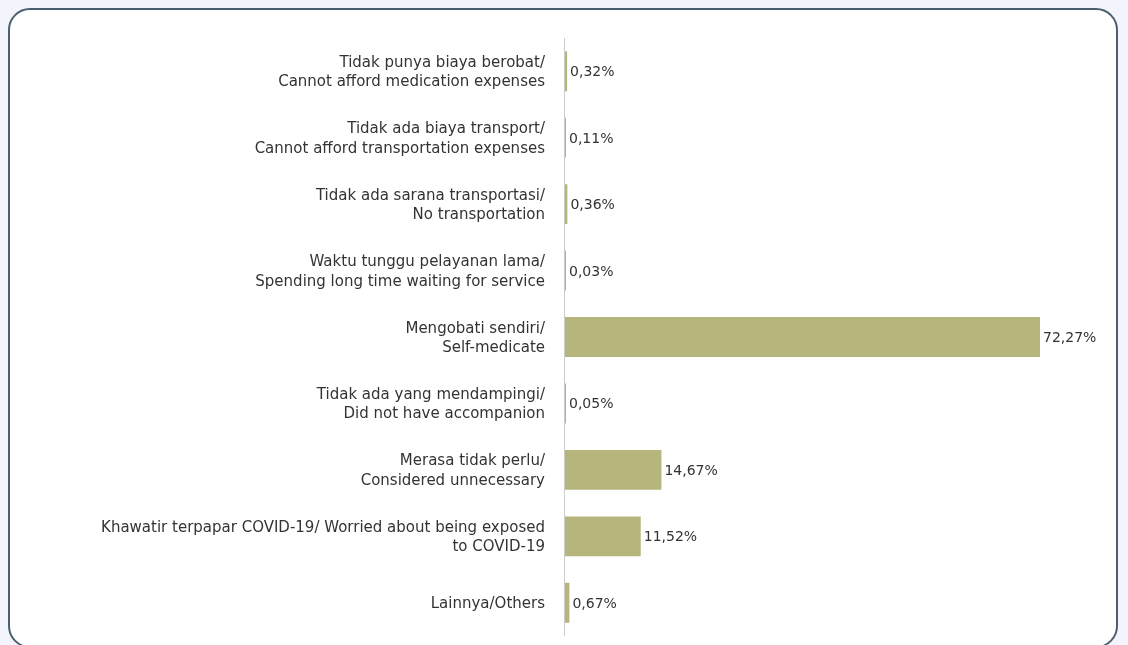 Image resolution: width=1128 pixels, height=645 pixels. I want to click on data-label: 0,32%, so click(592, 71).